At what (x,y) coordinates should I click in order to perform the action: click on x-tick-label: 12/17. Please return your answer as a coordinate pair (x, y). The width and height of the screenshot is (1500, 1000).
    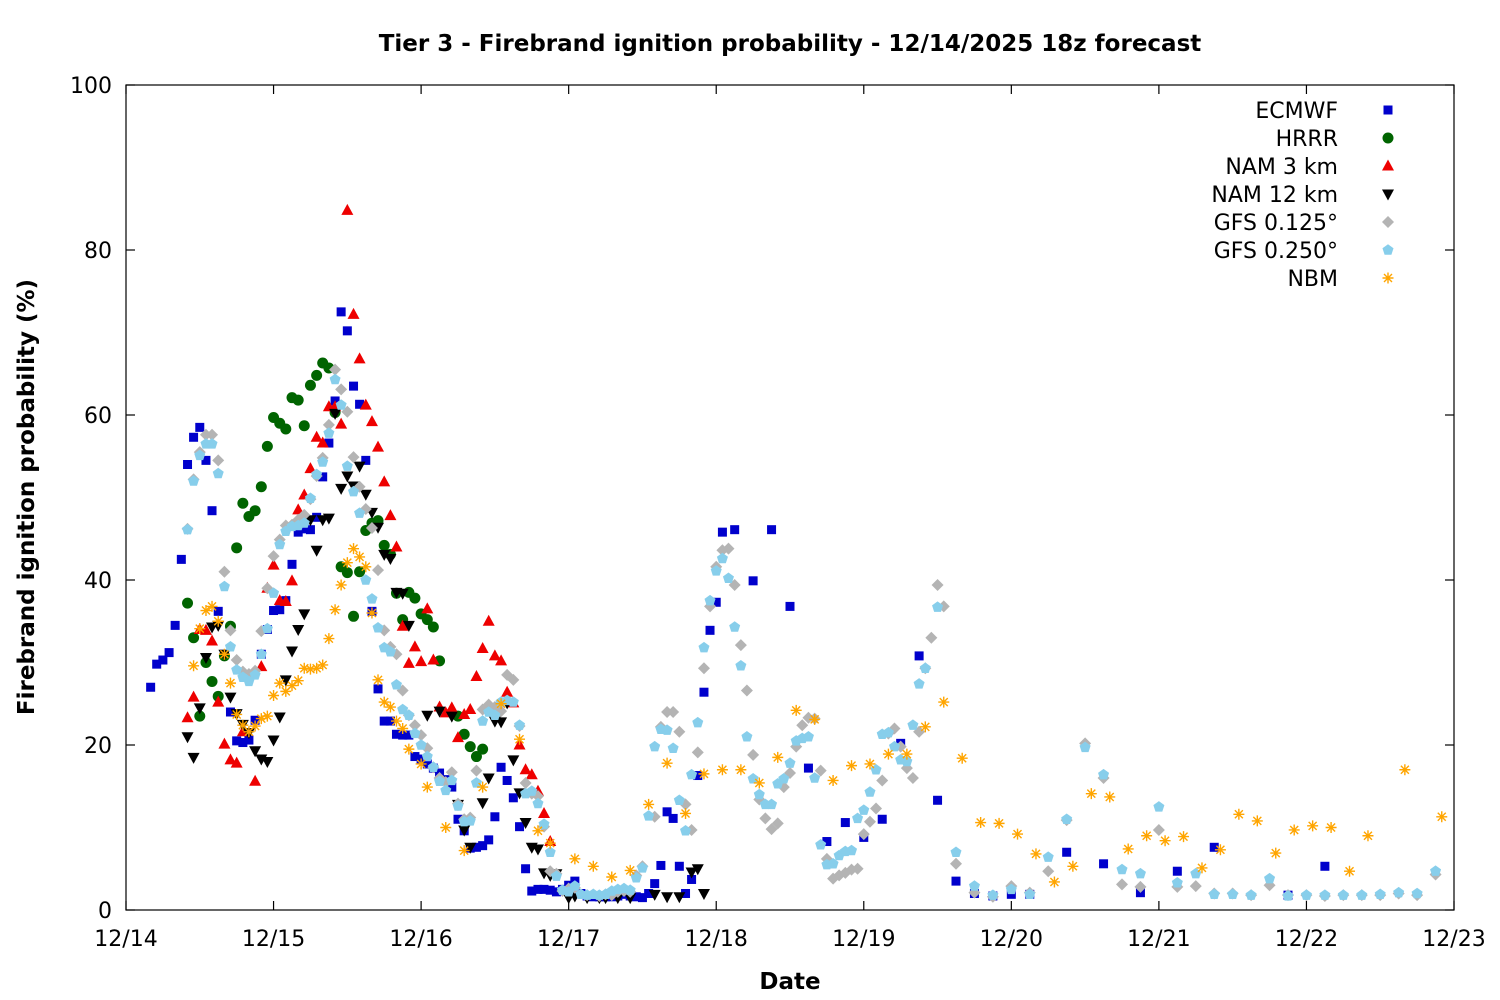
    Looking at the image, I should click on (568, 939).